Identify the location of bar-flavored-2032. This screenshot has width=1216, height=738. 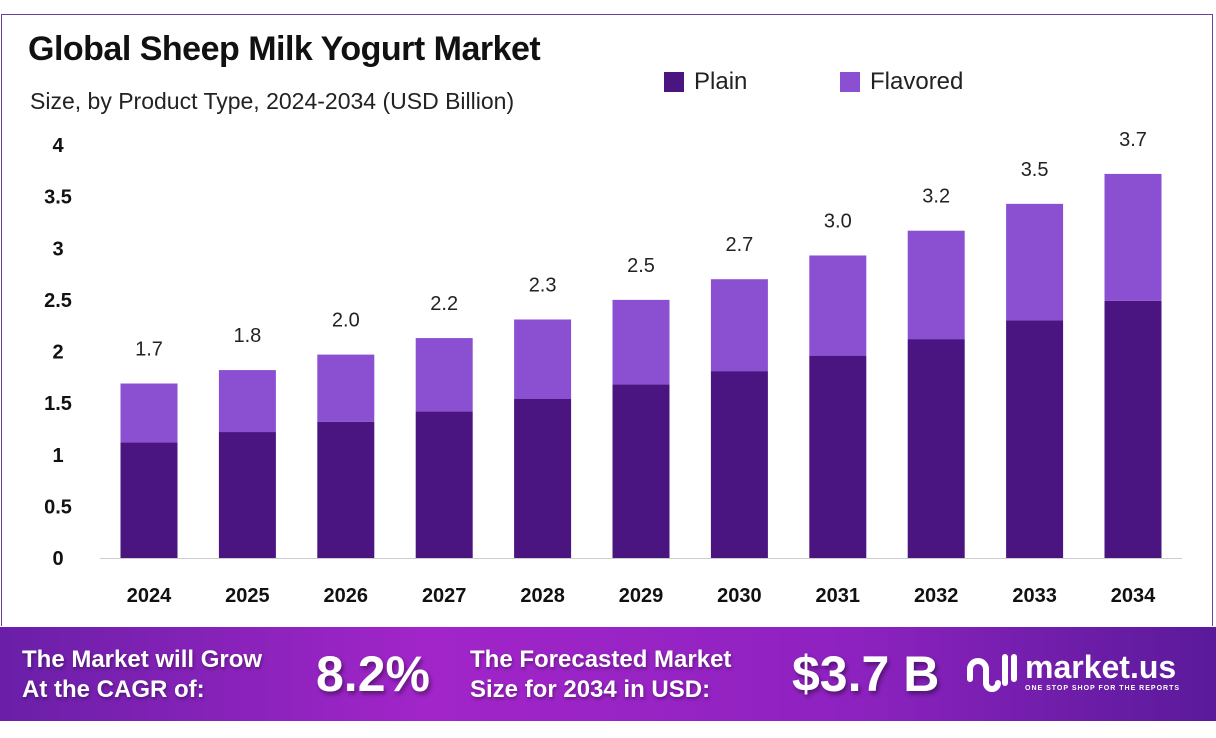
(936, 285).